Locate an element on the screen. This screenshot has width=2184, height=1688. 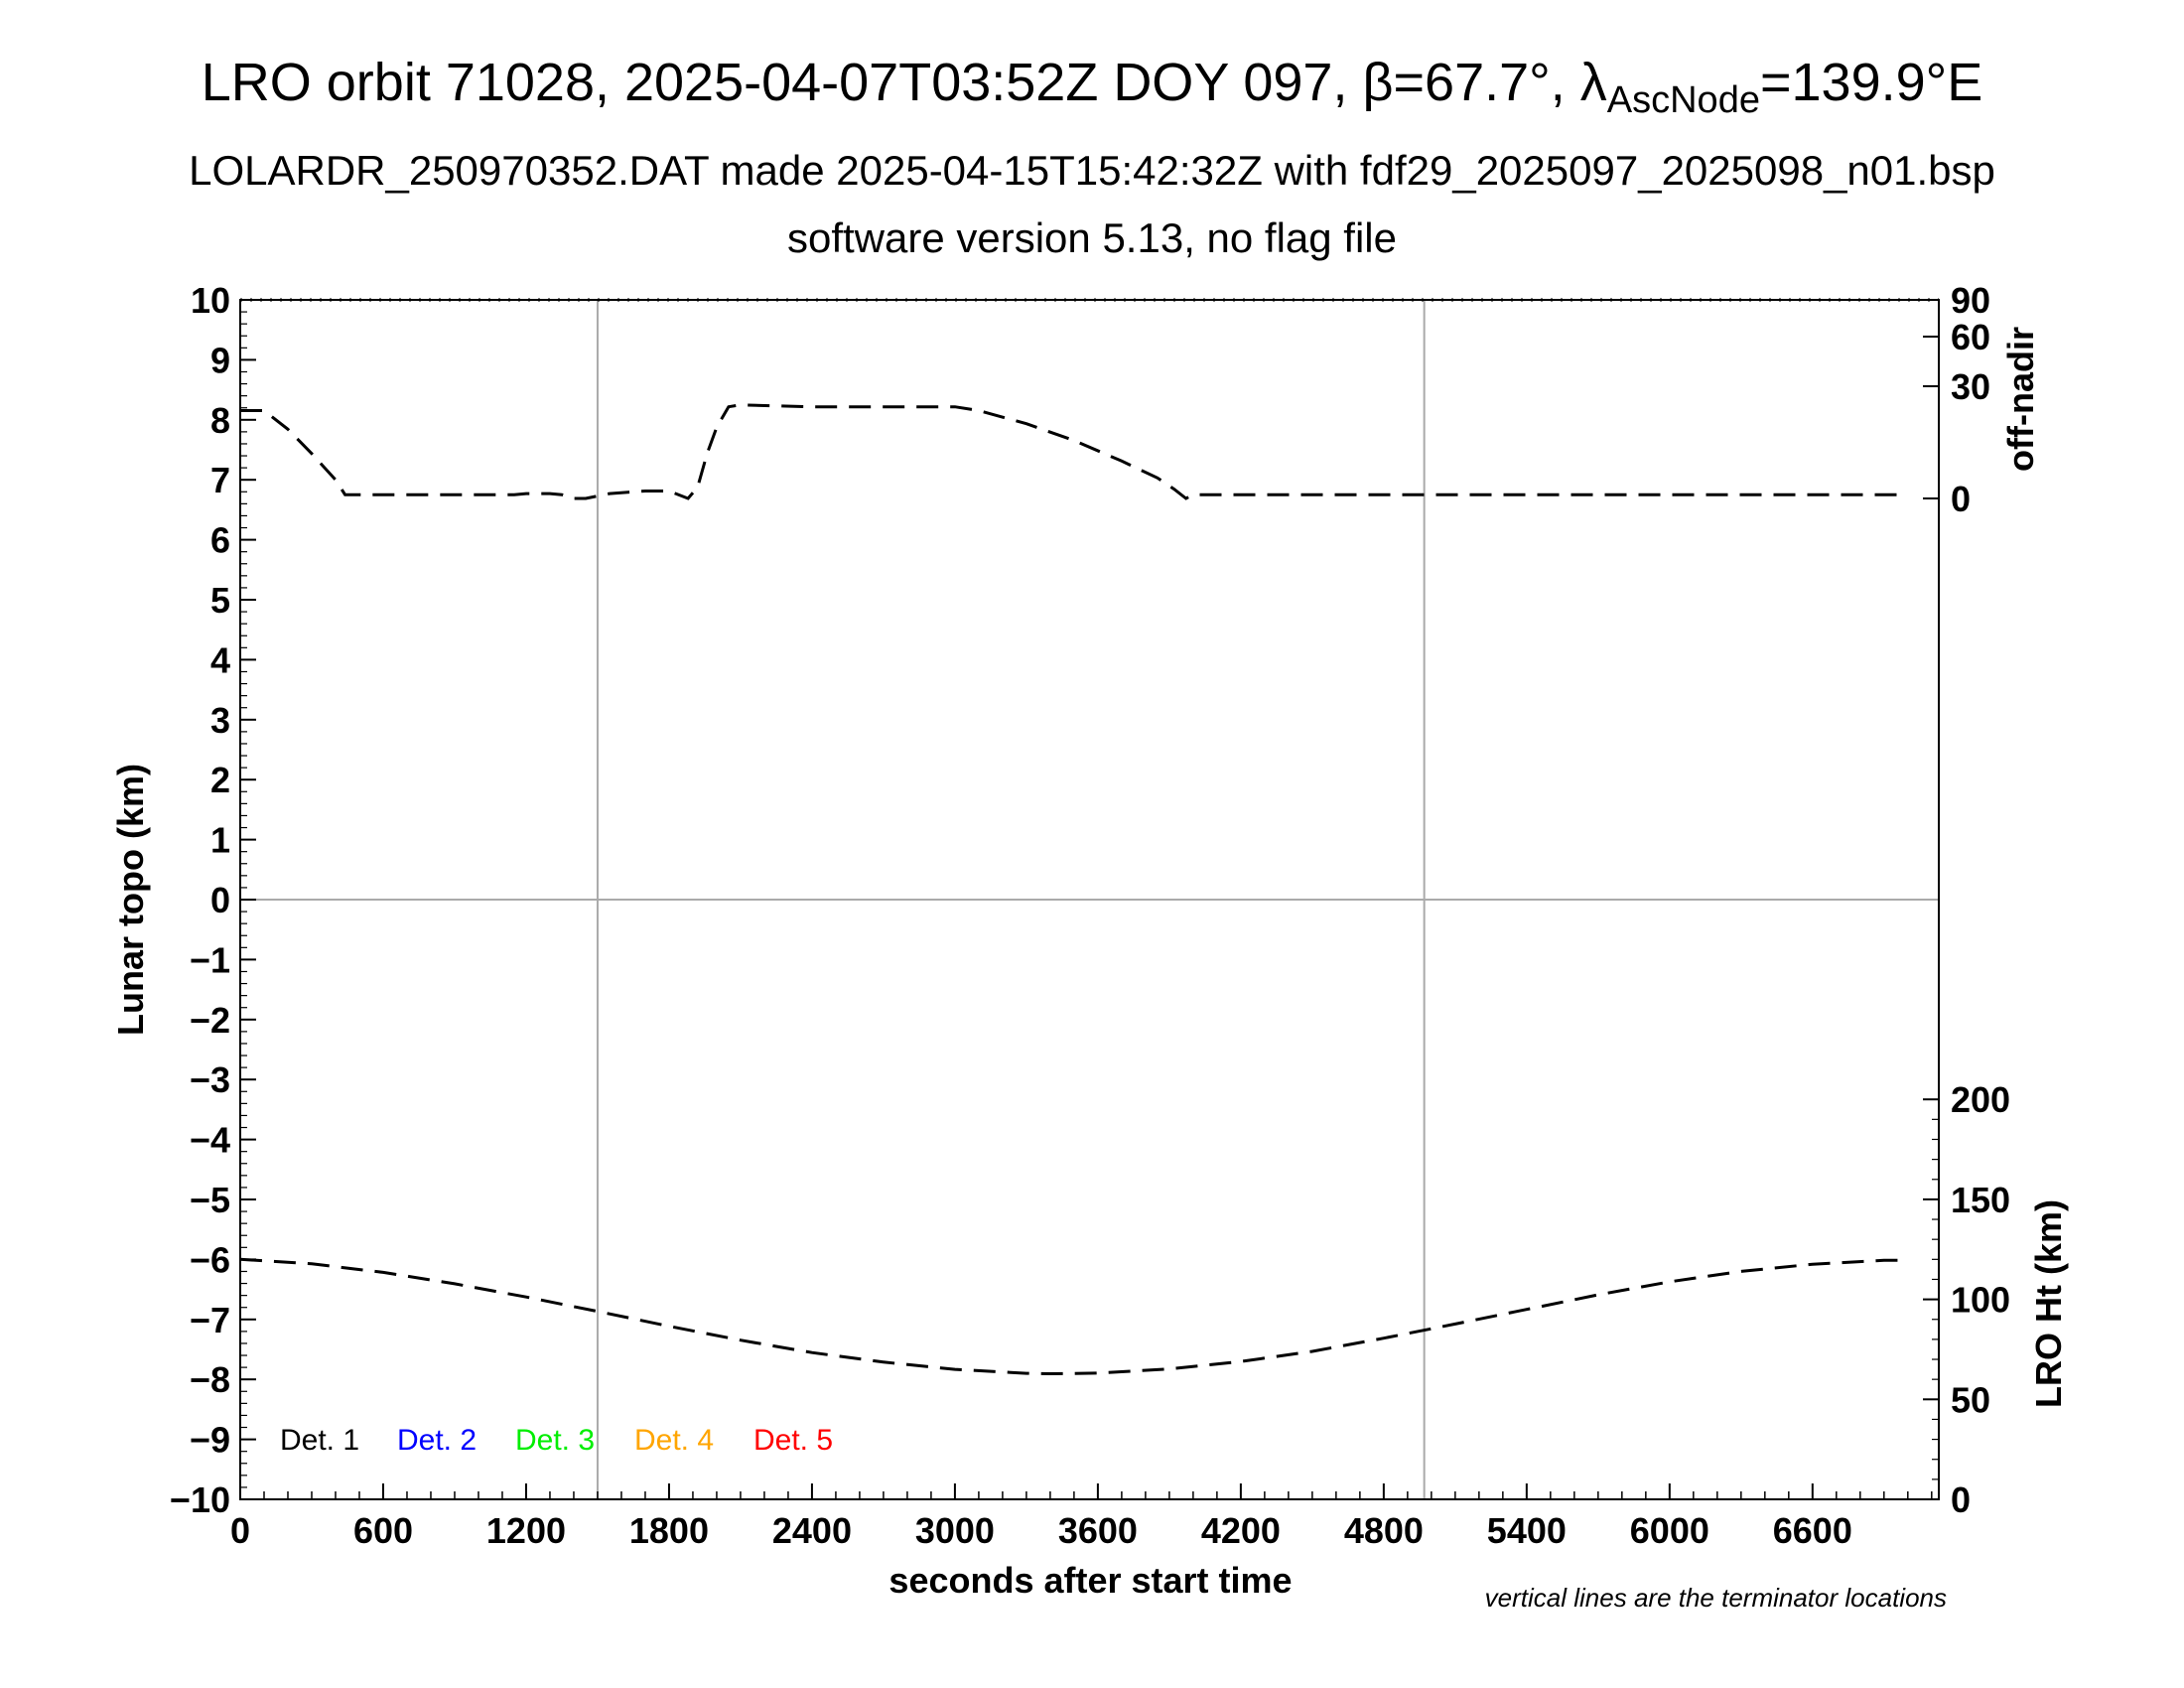
y-tick-label-9: 1 is located at coordinates (220, 840).